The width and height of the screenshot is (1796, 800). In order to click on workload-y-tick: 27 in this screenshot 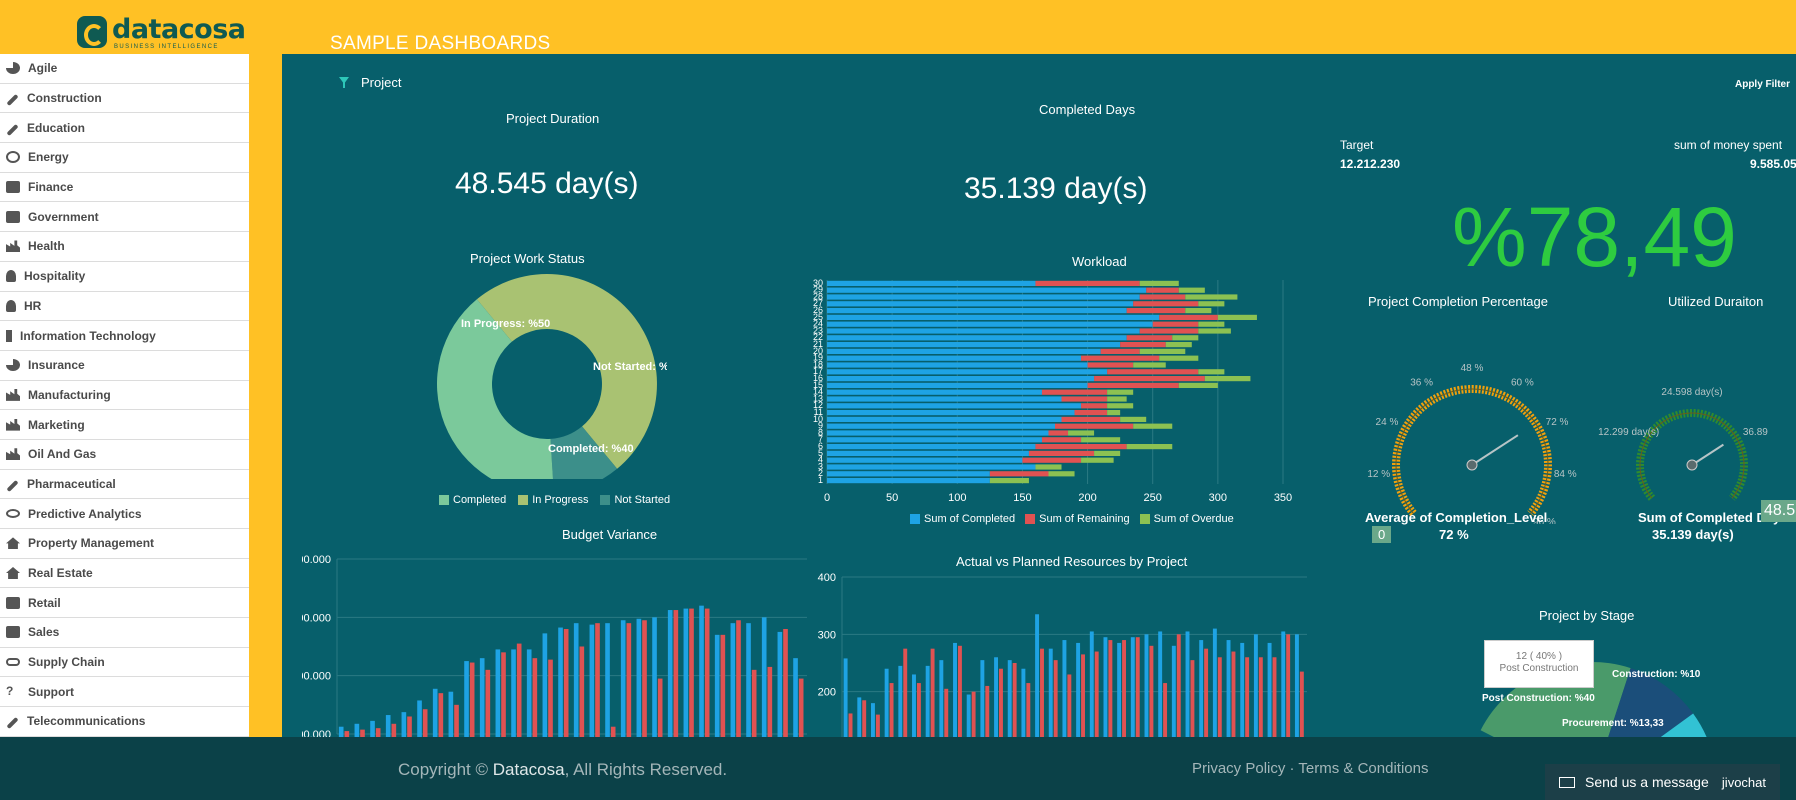, I will do `click(818, 303)`.